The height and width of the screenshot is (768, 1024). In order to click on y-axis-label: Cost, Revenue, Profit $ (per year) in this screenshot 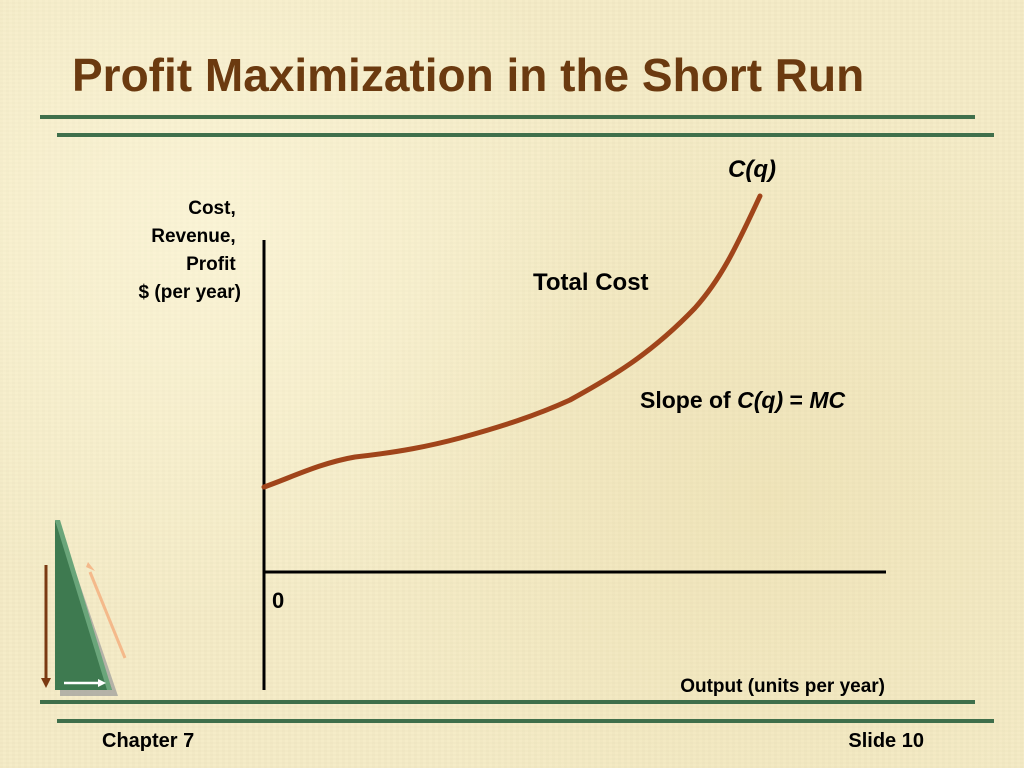, I will do `click(190, 250)`.